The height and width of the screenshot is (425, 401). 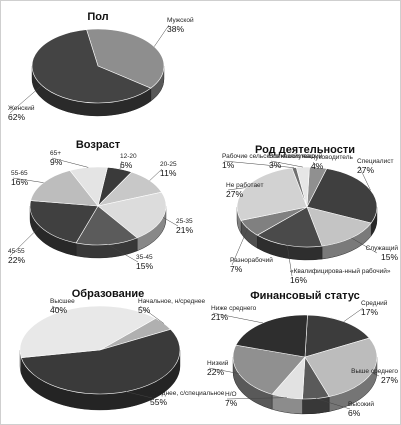 I want to click on slice-label-1-6: 65+, so click(x=55, y=153).